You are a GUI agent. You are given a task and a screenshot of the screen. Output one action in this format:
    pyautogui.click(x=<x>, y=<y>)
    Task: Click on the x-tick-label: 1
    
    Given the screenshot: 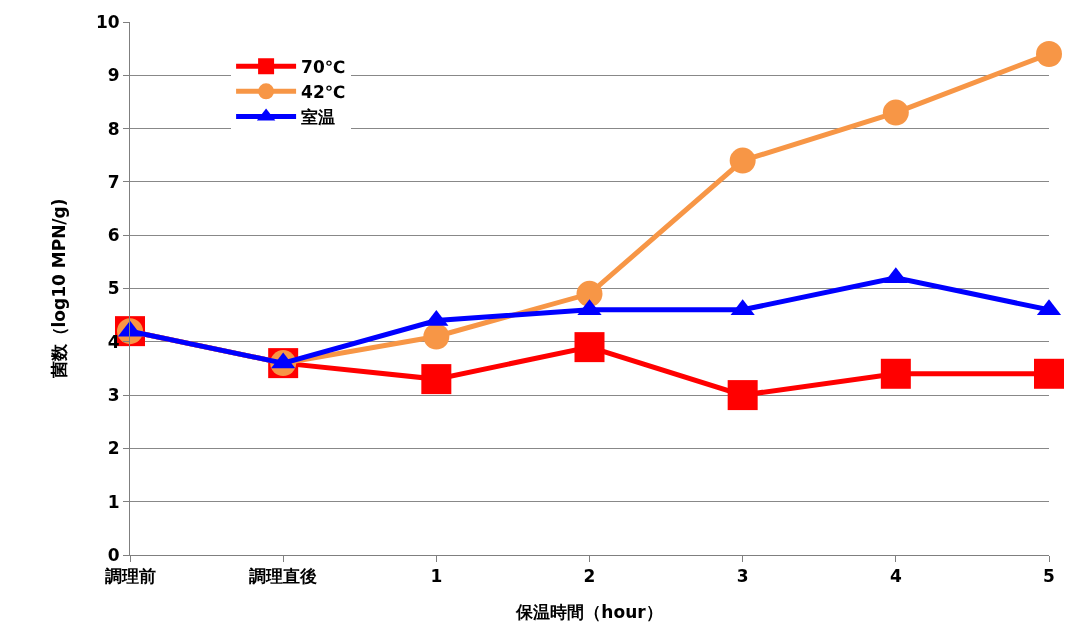 What is the action you would take?
    pyautogui.click(x=436, y=576)
    